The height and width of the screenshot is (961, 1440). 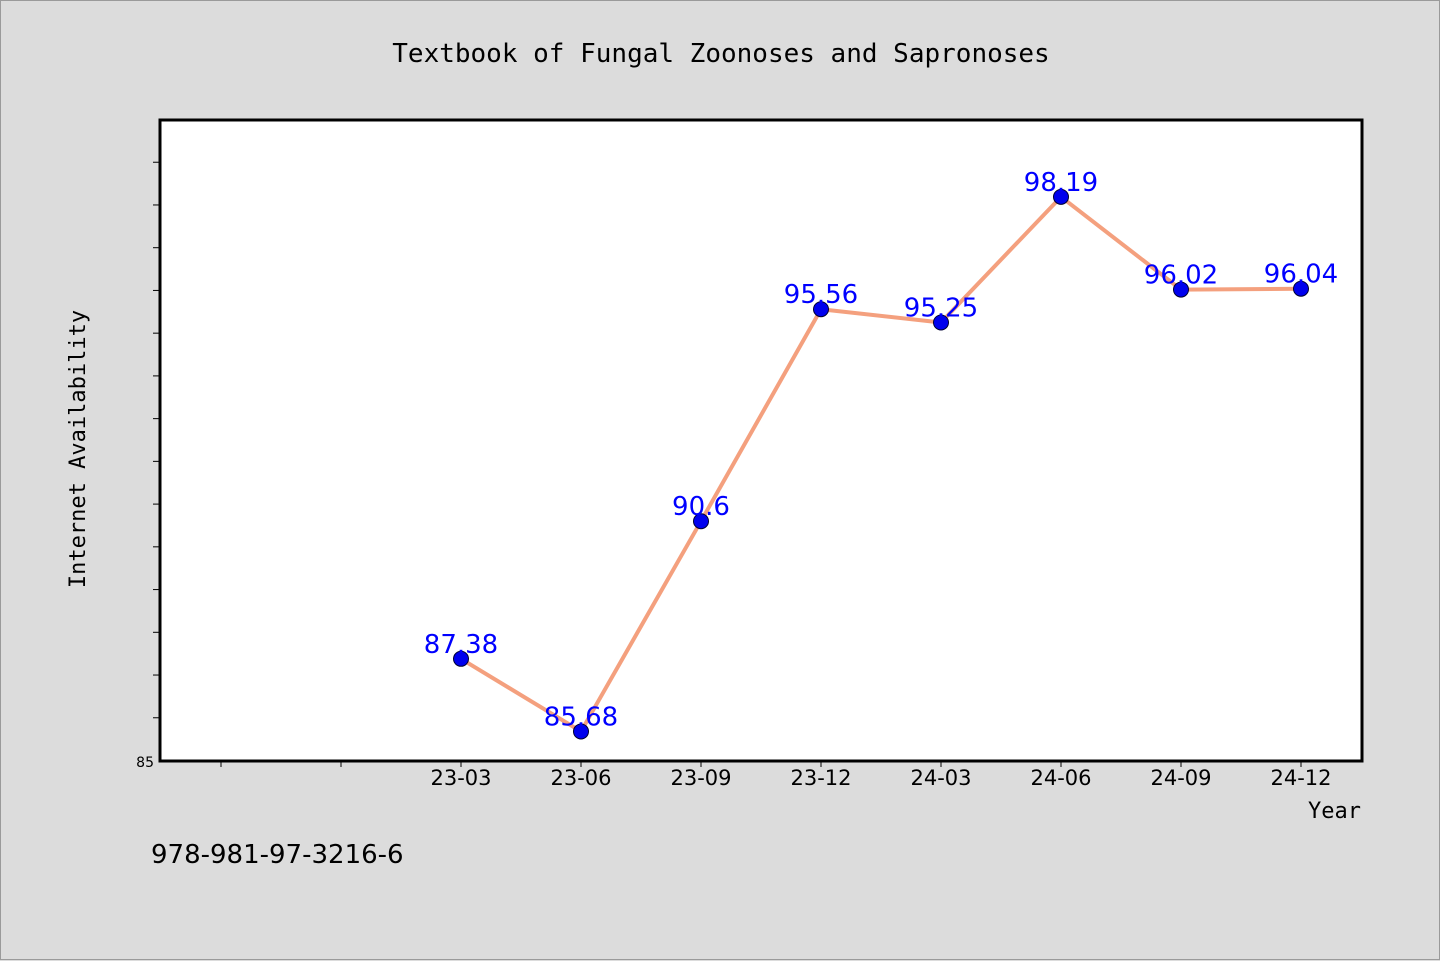 I want to click on data-label: 95.25, so click(x=941, y=308).